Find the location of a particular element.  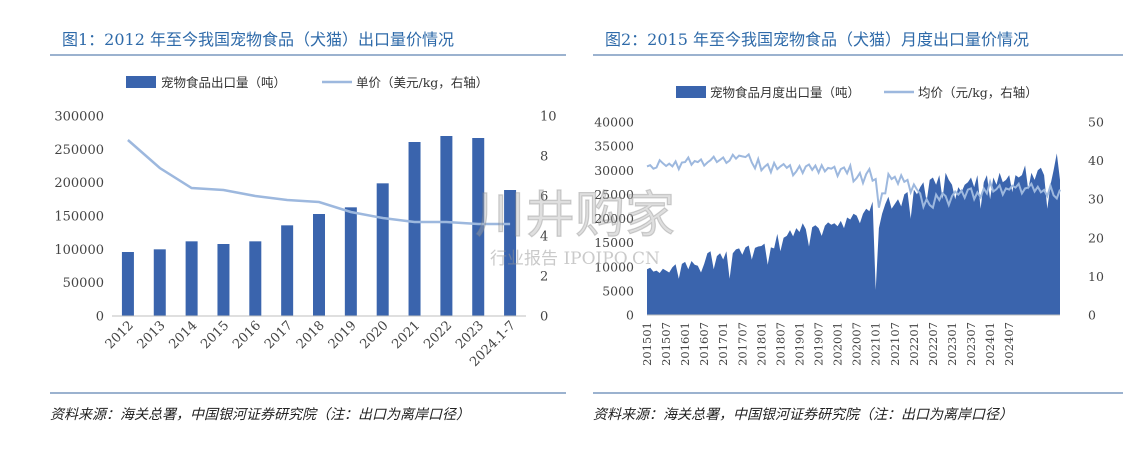

left-y2-tick: 0 is located at coordinates (544, 317).